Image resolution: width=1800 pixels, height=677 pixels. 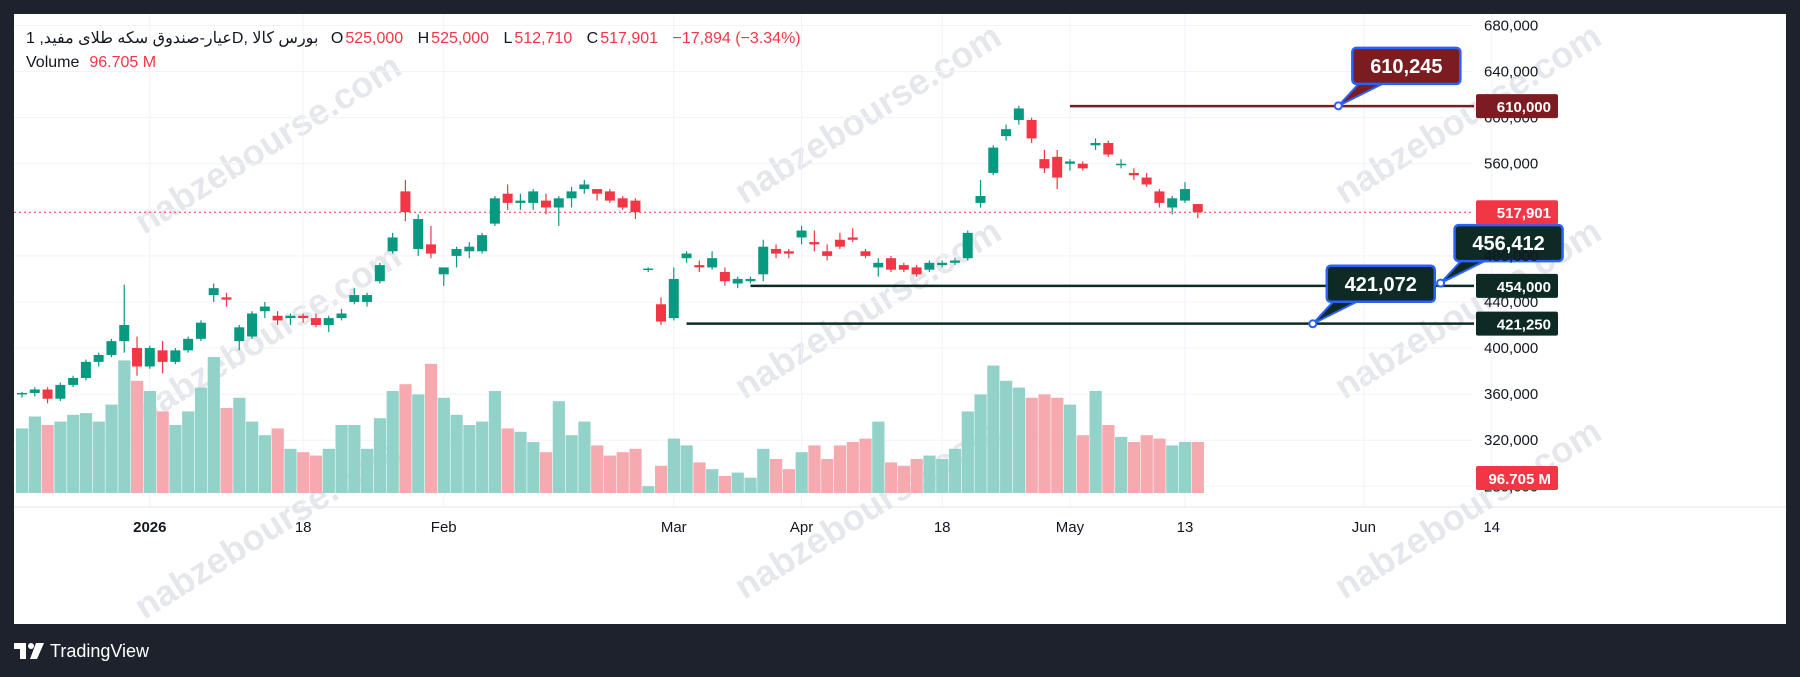 What do you see at coordinates (29, 651) in the screenshot?
I see `tradingview-logo-icon` at bounding box center [29, 651].